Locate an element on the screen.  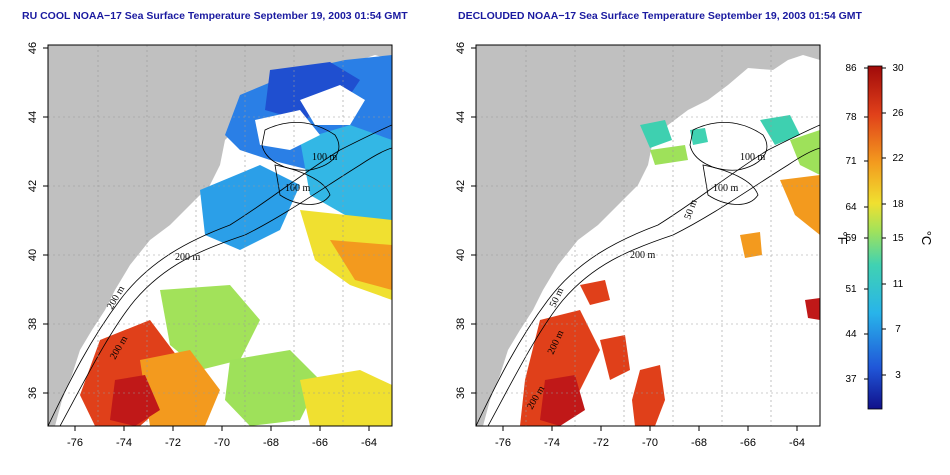
right-lon-tick: -72 is located at coordinates (601, 443).